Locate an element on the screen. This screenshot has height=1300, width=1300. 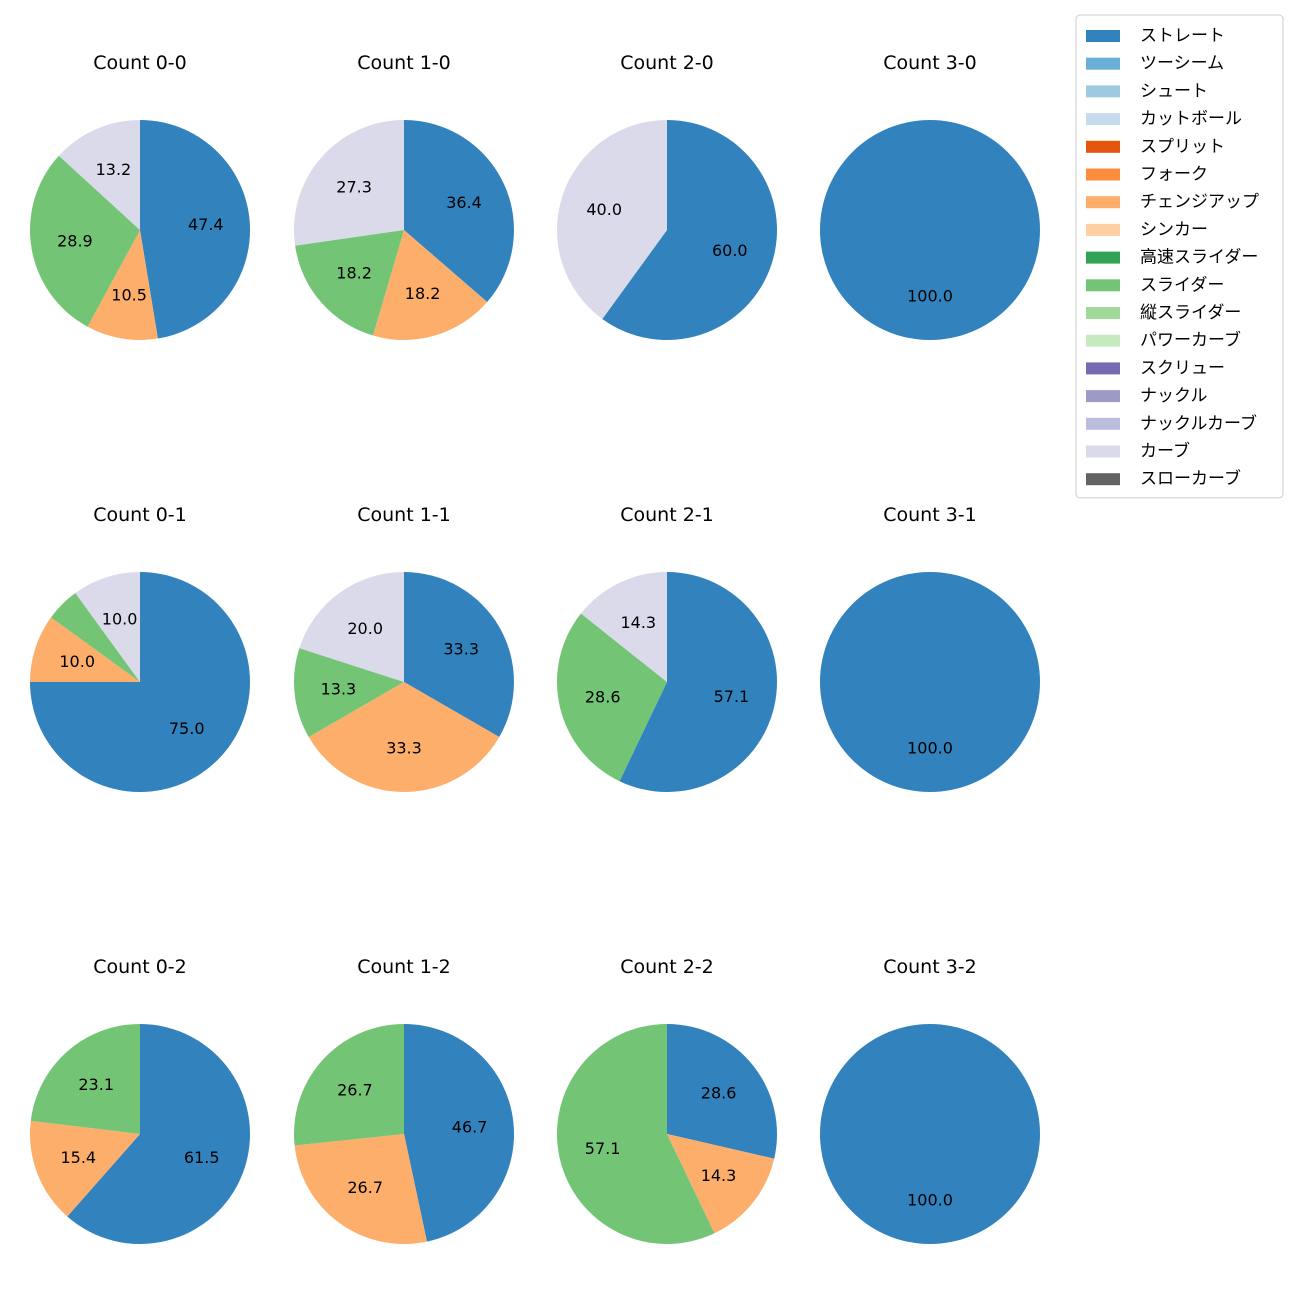
pie-count-2-2: Count 2-2 28.6 14.3 57.1 is located at coordinates (667, 1100).